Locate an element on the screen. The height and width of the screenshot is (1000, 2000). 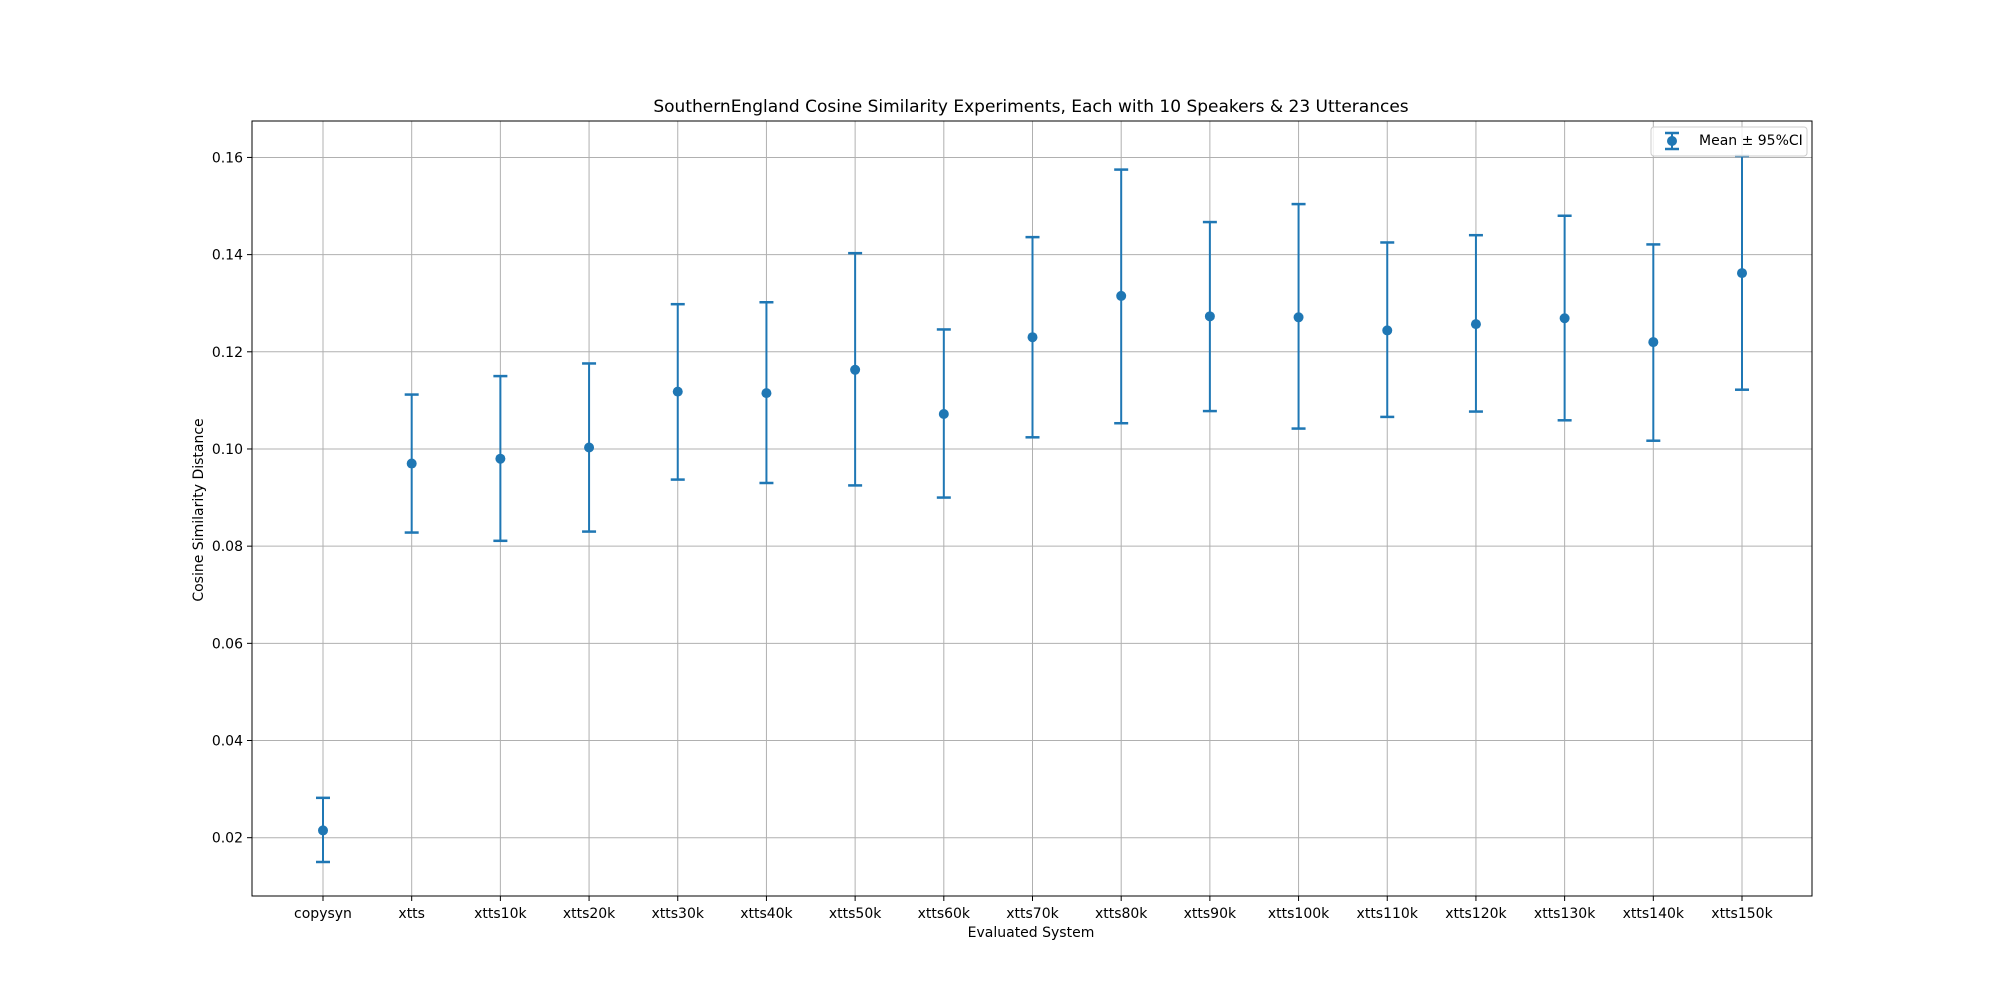
x-tick-label: xtts140k is located at coordinates (1654, 914).